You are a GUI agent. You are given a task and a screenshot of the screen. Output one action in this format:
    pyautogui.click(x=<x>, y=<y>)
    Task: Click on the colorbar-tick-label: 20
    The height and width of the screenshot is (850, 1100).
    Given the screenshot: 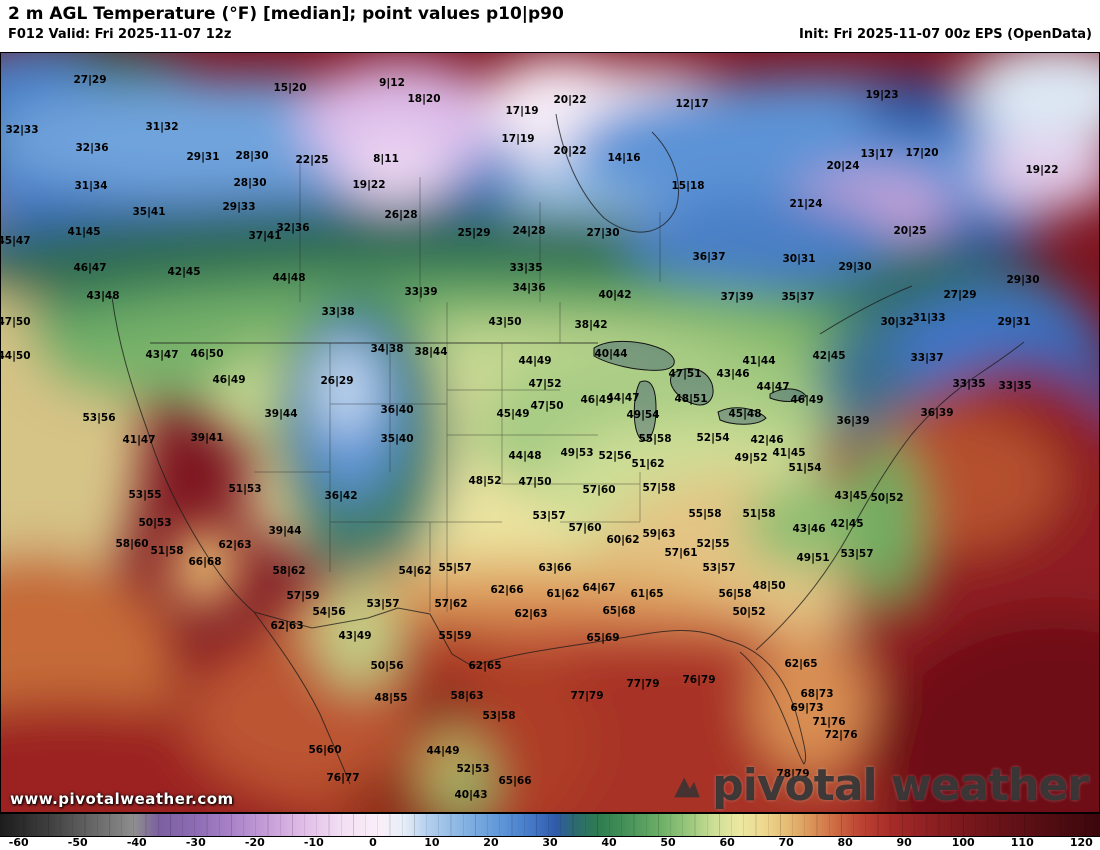 What is the action you would take?
    pyautogui.click(x=491, y=842)
    